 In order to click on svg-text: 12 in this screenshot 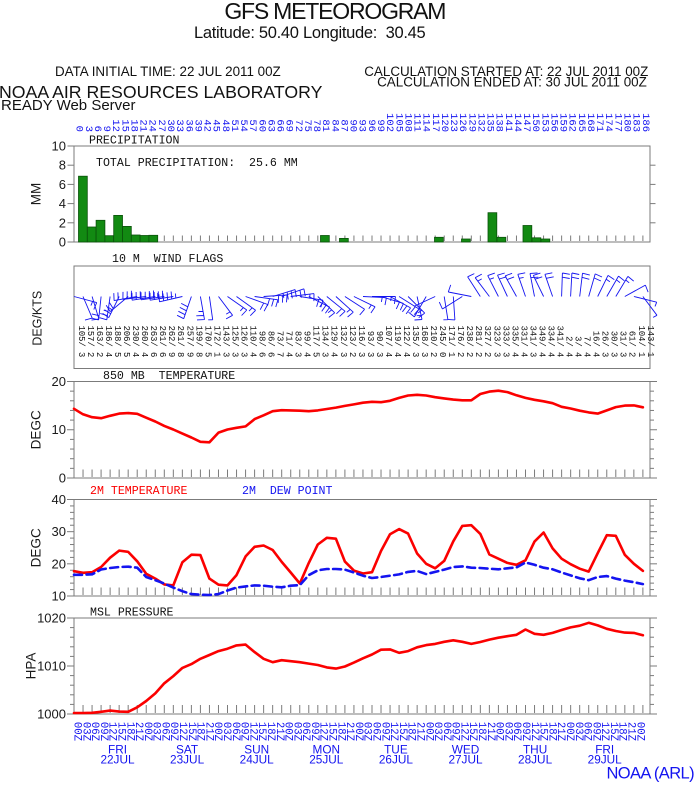, I will do `click(115, 125)`.